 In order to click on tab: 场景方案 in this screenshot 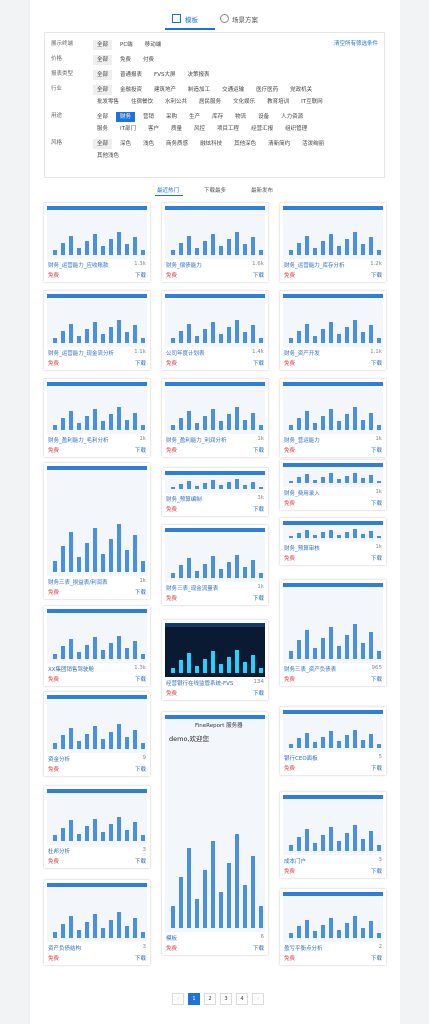, I will do `click(245, 20)`.